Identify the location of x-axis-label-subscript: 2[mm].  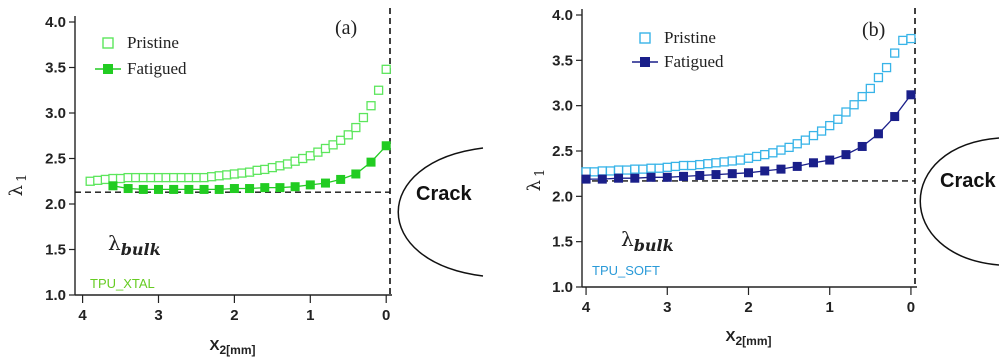
(238, 350).